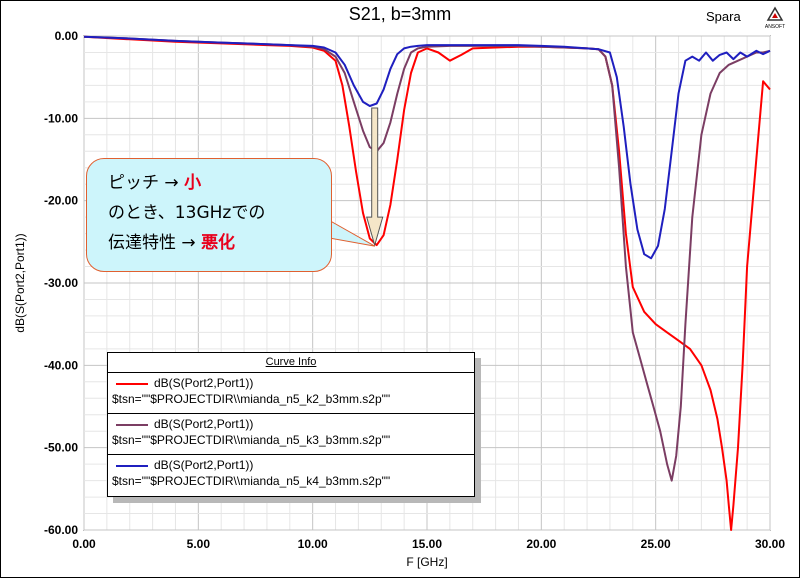 This screenshot has height=578, width=800. Describe the element at coordinates (204, 424) in the screenshot. I see `legend-entry-k3-trace: dB(S(Port2,Port1))` at that location.